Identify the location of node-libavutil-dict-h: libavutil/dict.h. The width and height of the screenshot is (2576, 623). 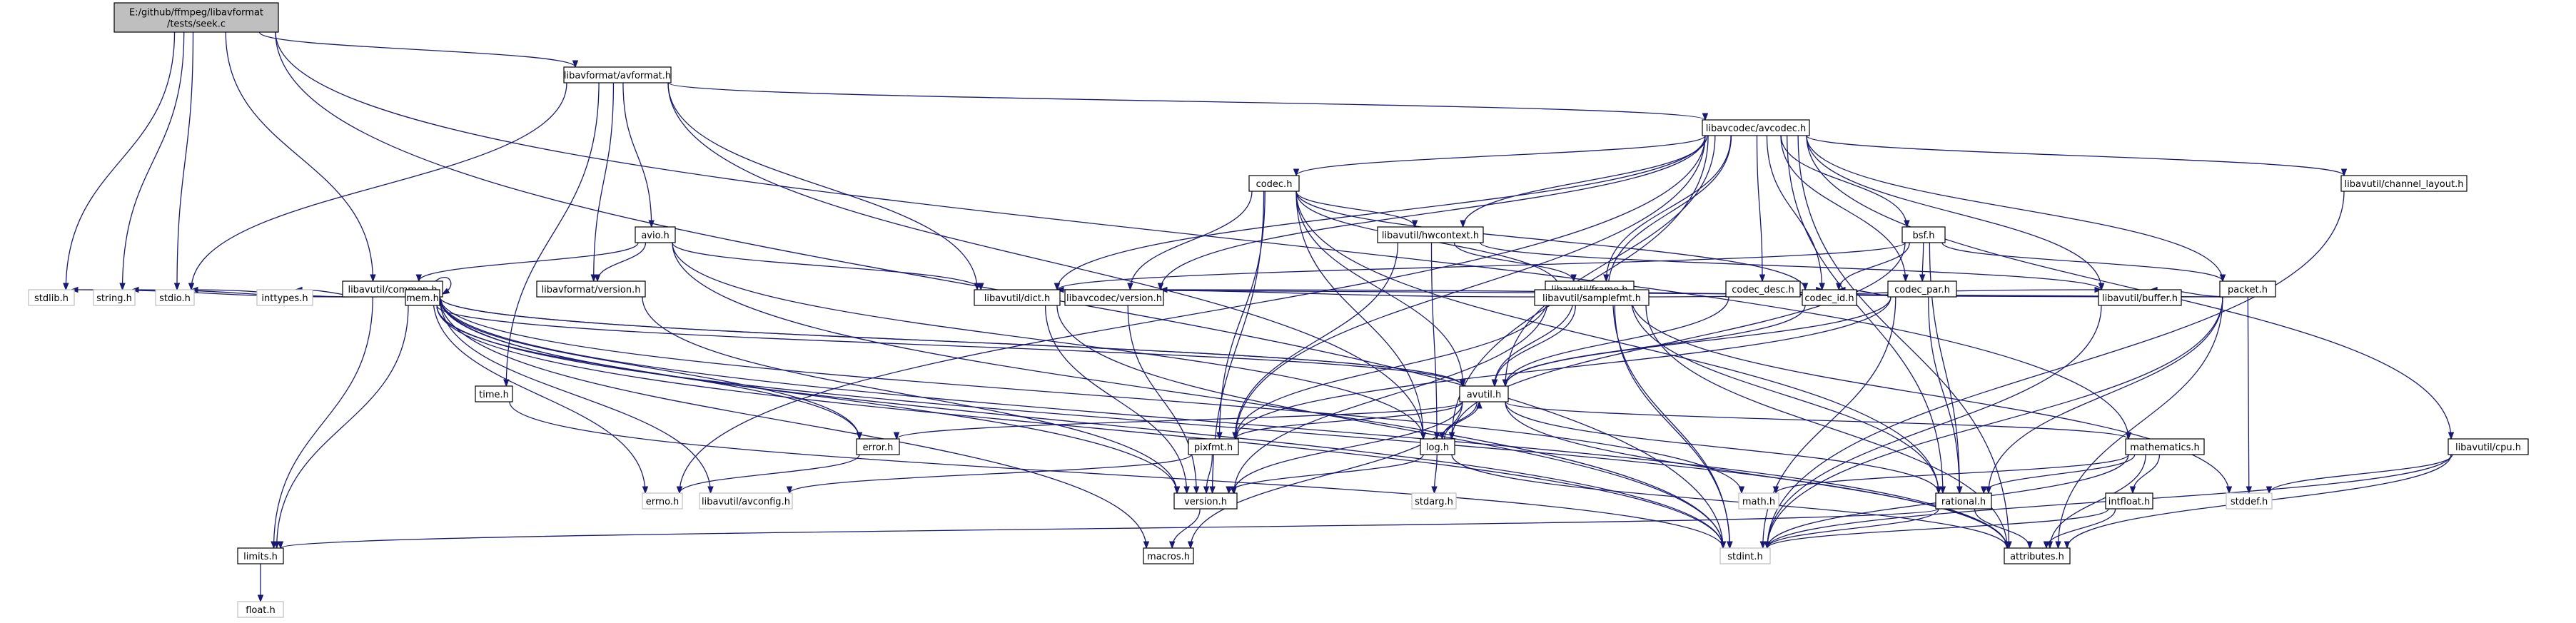
(1017, 297).